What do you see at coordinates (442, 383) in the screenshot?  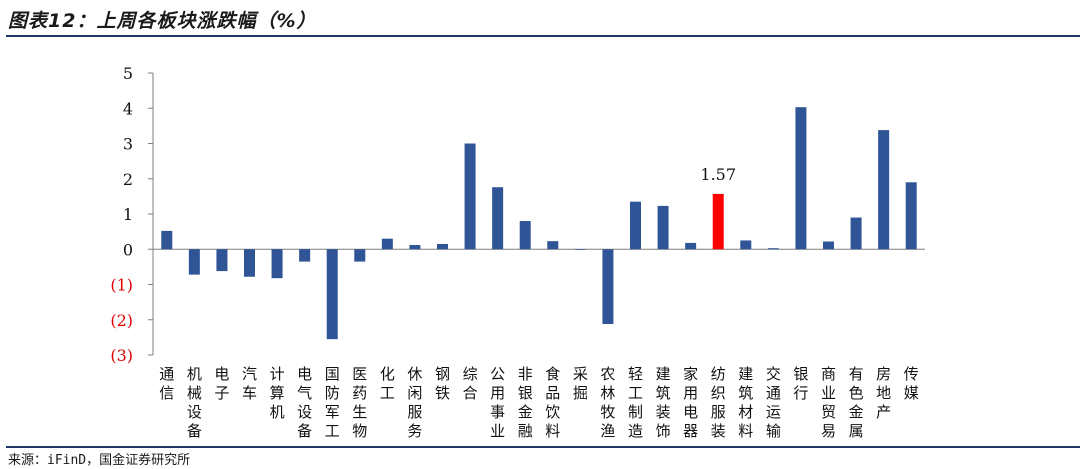 I see `category-label: 钢铁` at bounding box center [442, 383].